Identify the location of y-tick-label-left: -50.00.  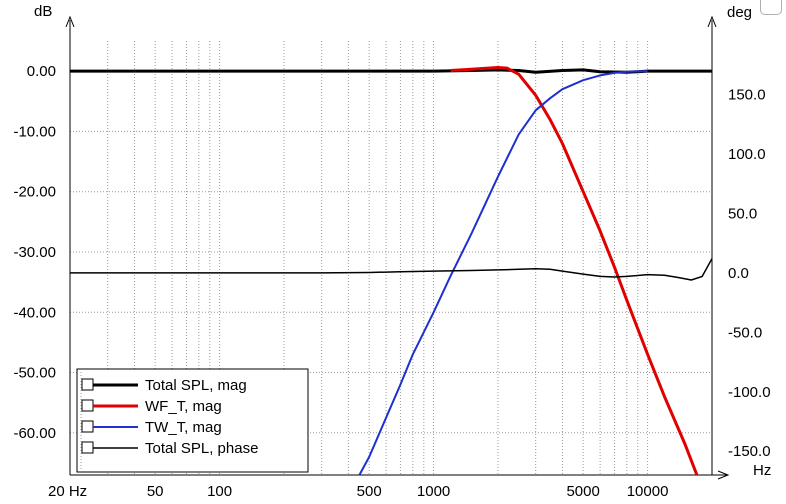
(34, 373).